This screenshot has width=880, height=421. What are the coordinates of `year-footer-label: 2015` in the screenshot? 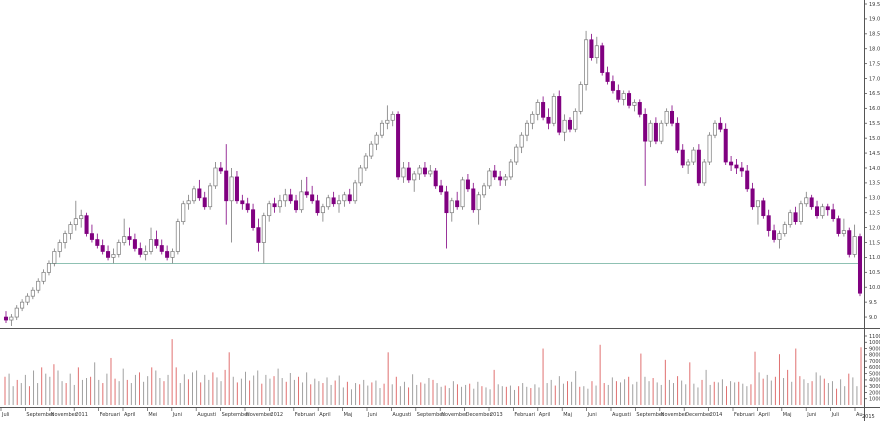 It's located at (868, 417).